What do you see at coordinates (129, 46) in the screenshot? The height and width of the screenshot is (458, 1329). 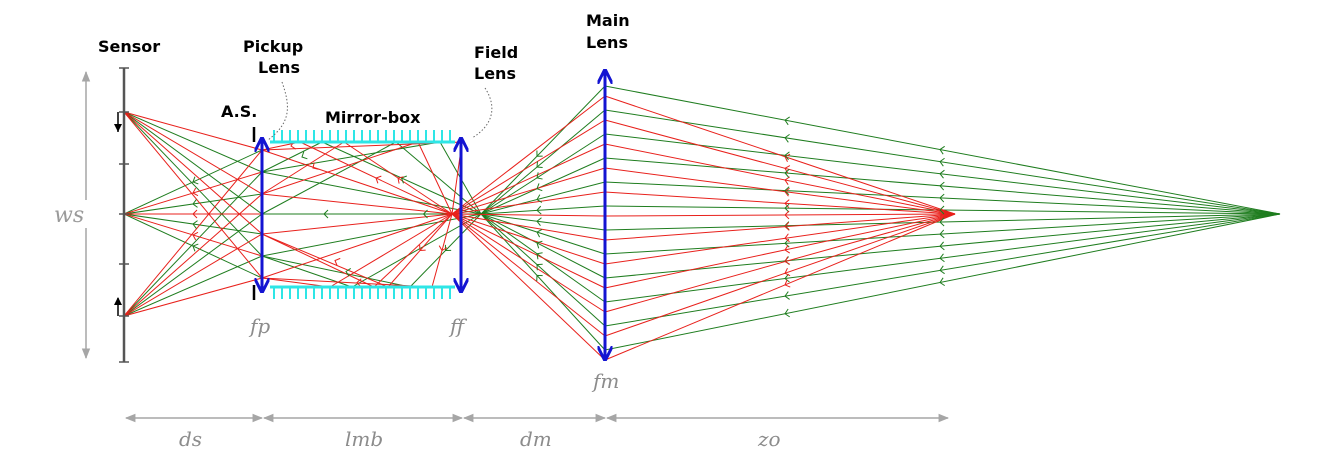 I see `sensor-label: Sensor` at bounding box center [129, 46].